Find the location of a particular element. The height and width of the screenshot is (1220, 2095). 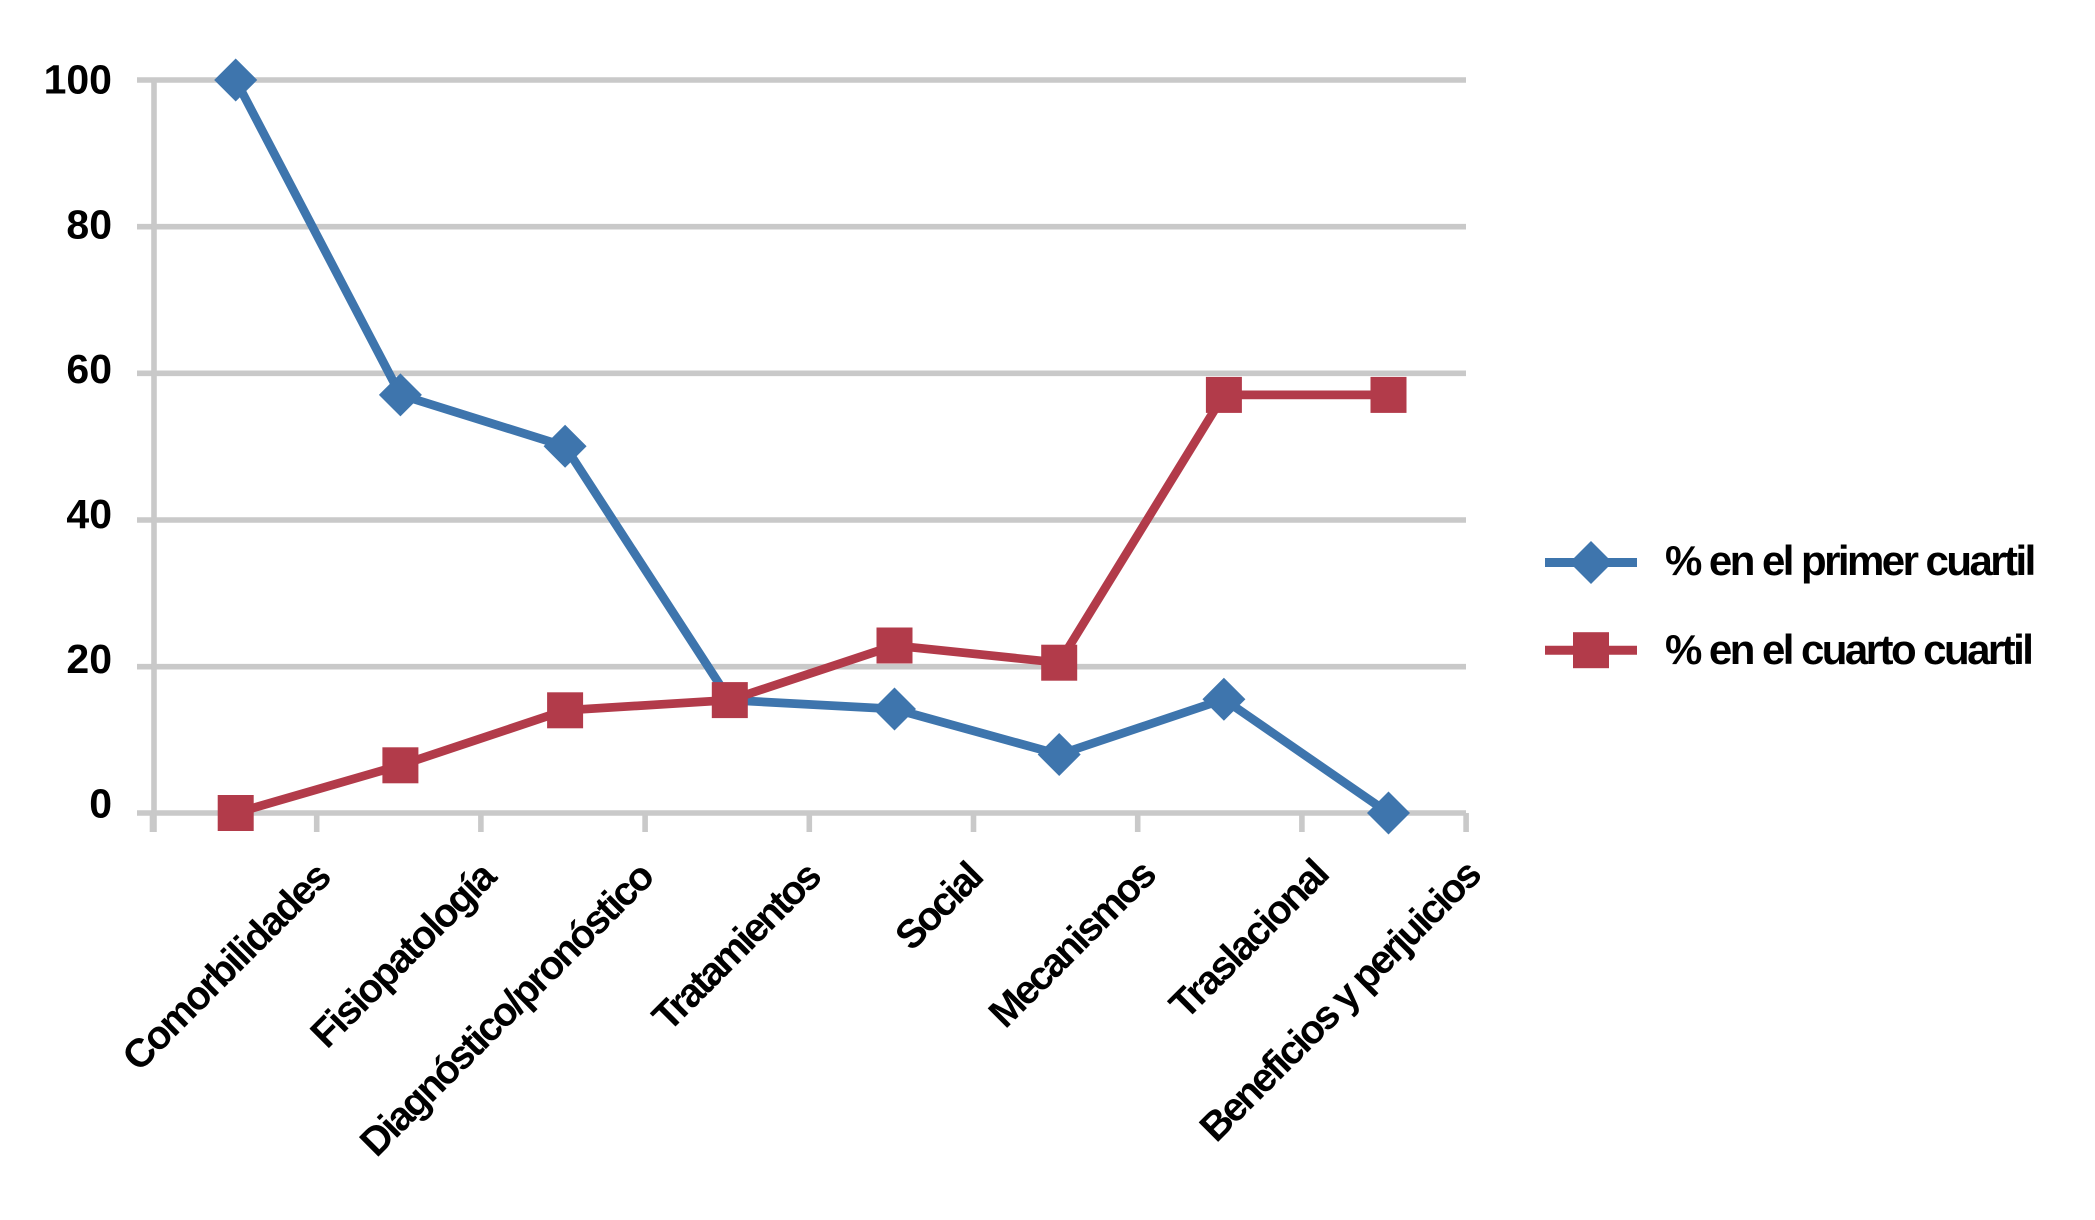

svg-text: % en el cuarto cuartil is located at coordinates (1848, 649).